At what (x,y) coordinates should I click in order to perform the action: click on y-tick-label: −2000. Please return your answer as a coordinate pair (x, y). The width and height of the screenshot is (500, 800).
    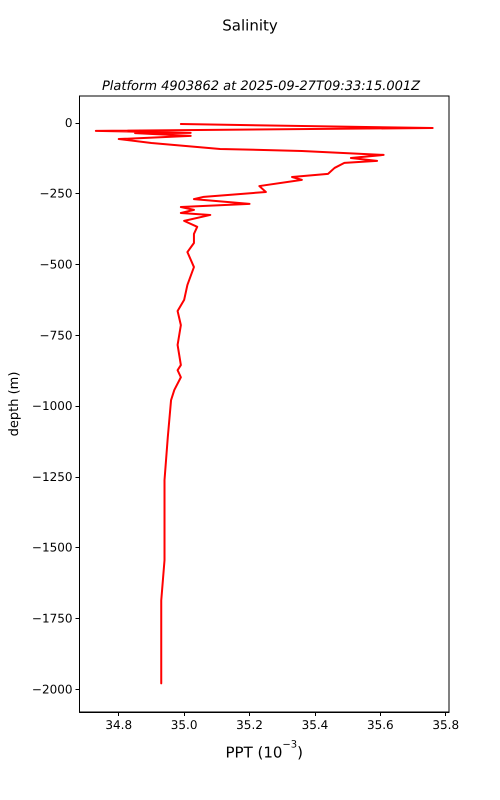
    Looking at the image, I should click on (52, 689).